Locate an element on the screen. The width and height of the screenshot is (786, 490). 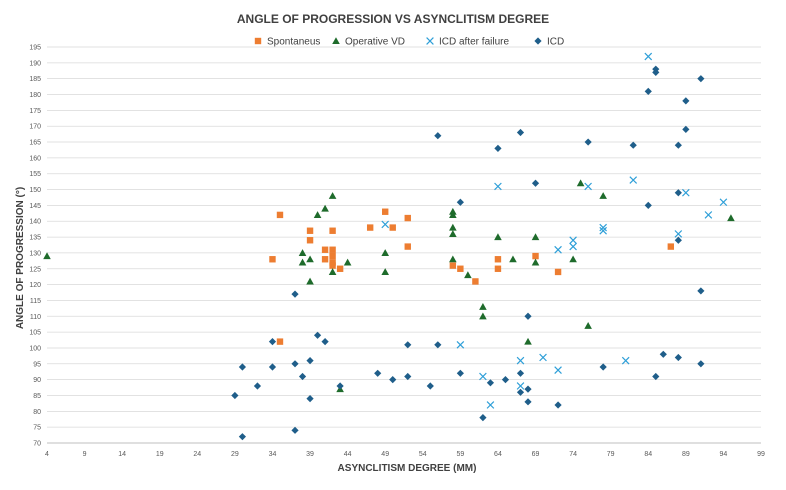
y-tick-label: 155 is located at coordinates (35, 174).